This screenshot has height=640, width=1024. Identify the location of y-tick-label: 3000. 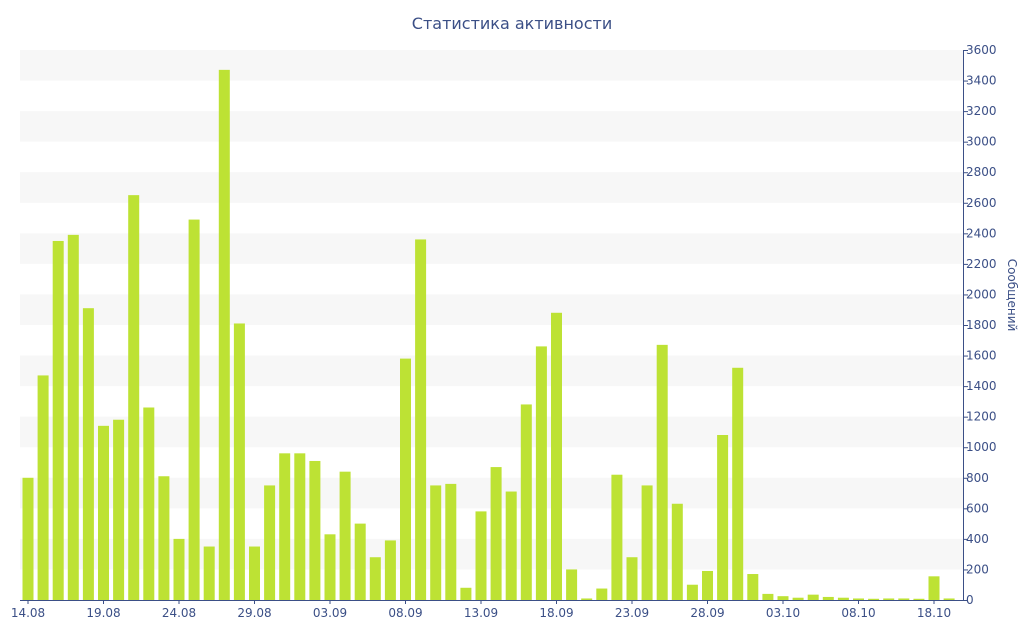
(981, 142).